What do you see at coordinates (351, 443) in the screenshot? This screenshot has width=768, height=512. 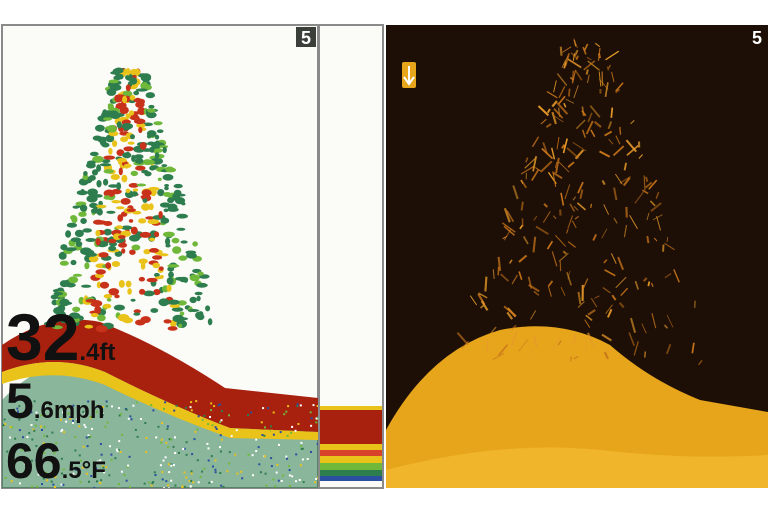 I see `color-bar` at bounding box center [351, 443].